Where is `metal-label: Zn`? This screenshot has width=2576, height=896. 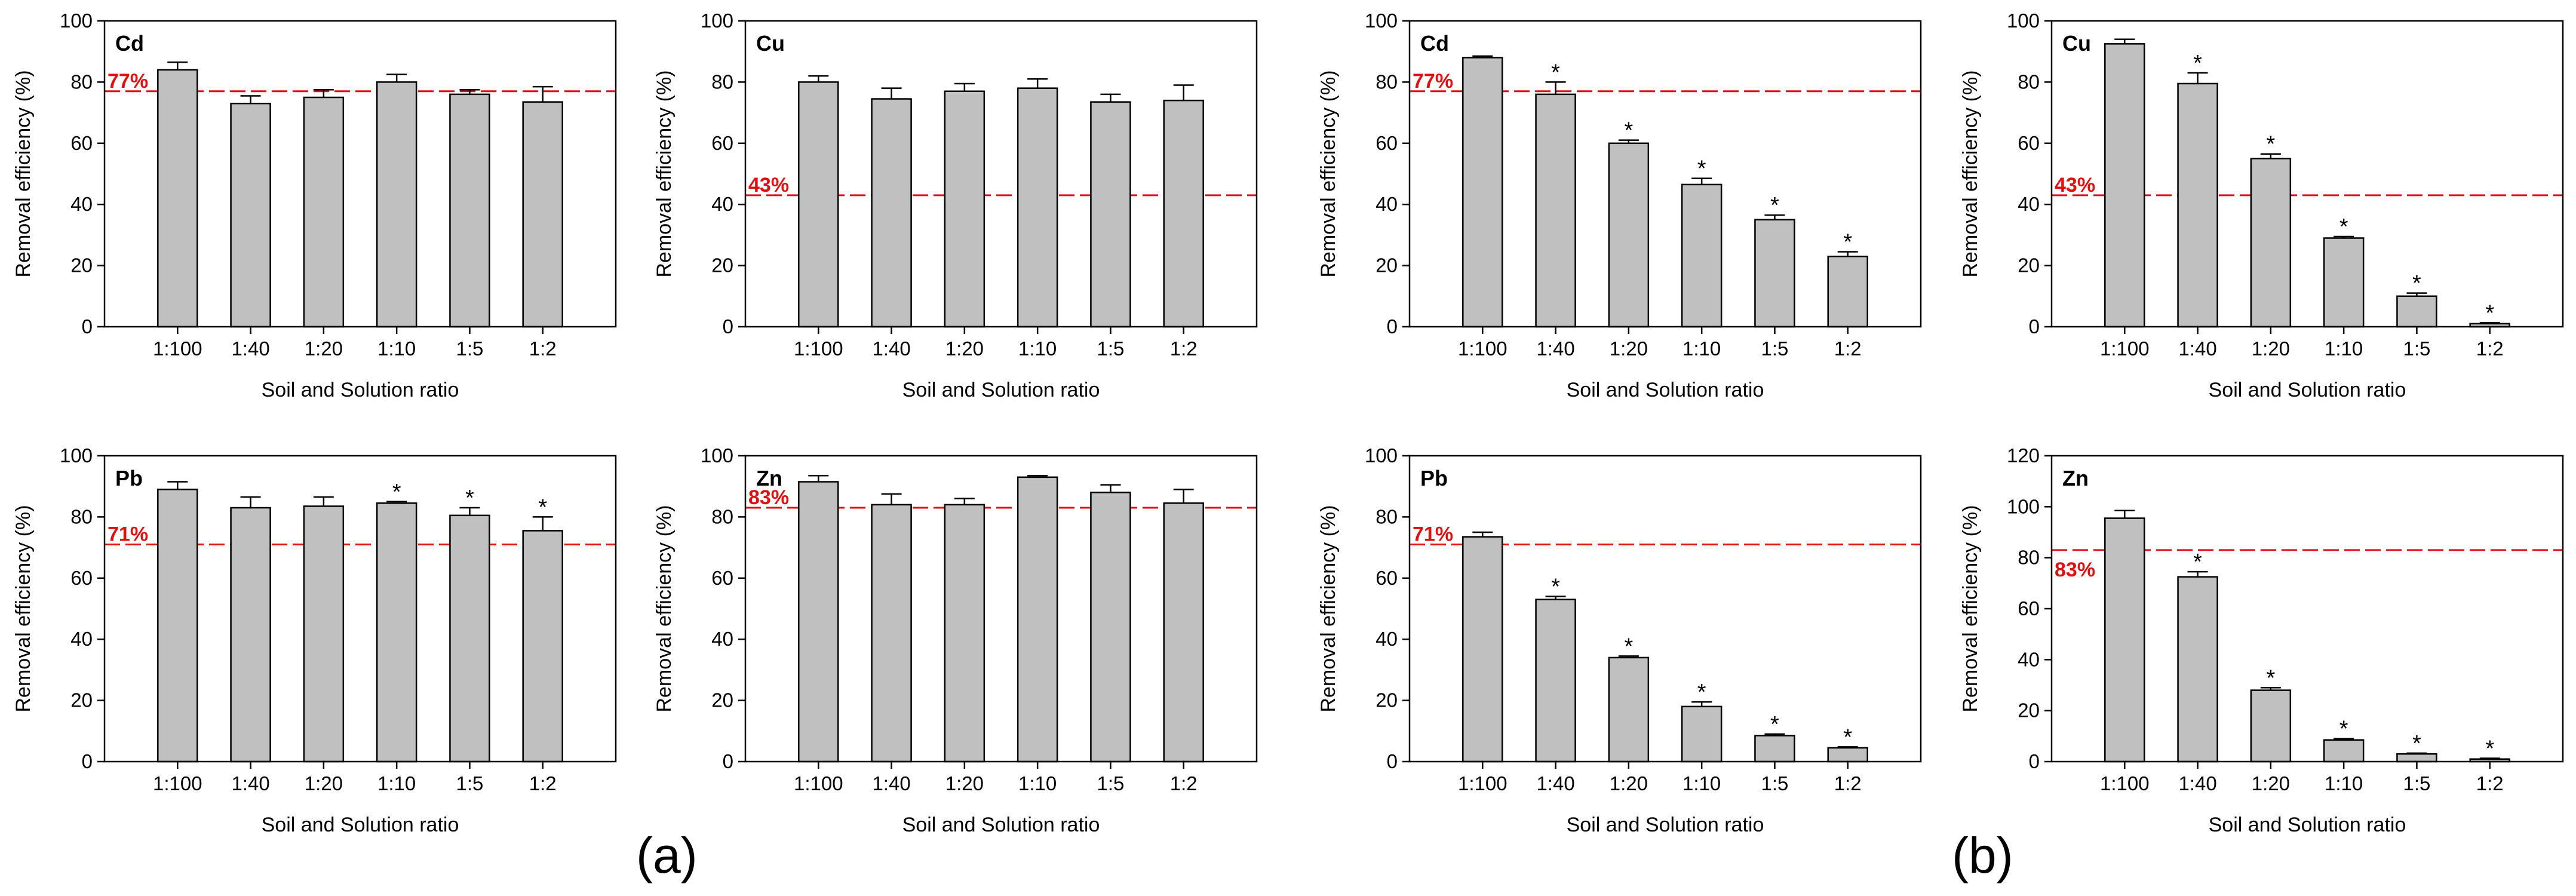
metal-label: Zn is located at coordinates (769, 478).